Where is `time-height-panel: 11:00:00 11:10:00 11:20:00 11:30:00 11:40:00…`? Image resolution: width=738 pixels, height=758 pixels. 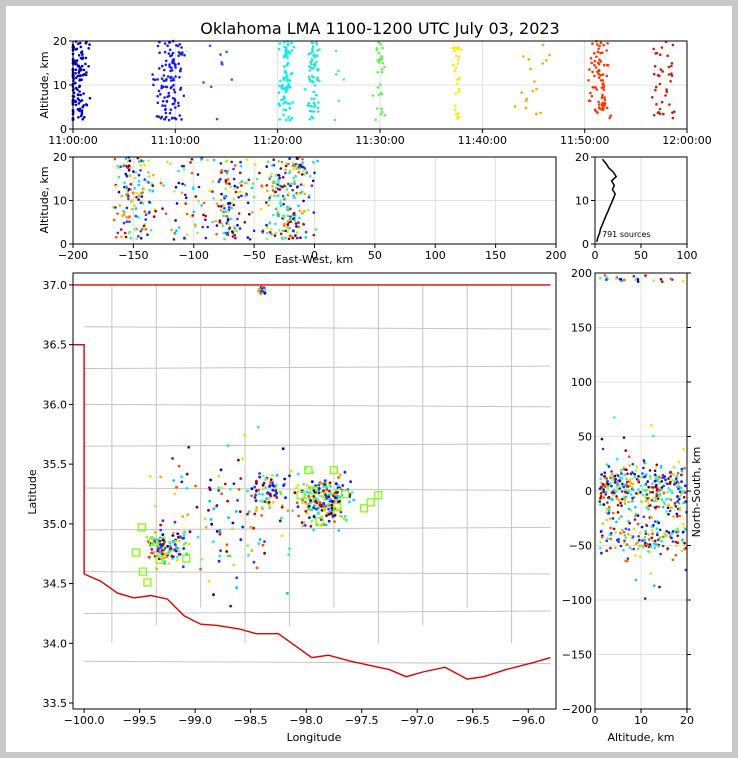
time-height-panel: 11:00:00 11:10:00 11:20:00 11:30:00 11:40:00… is located at coordinates (375, 91).